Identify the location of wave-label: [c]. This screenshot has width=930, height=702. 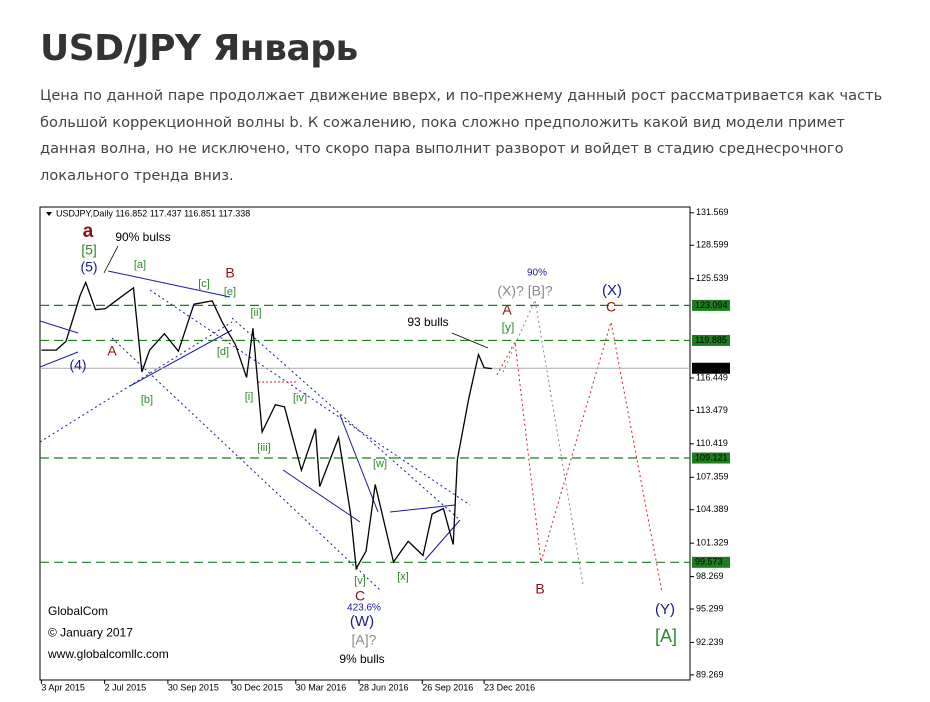
(204, 284).